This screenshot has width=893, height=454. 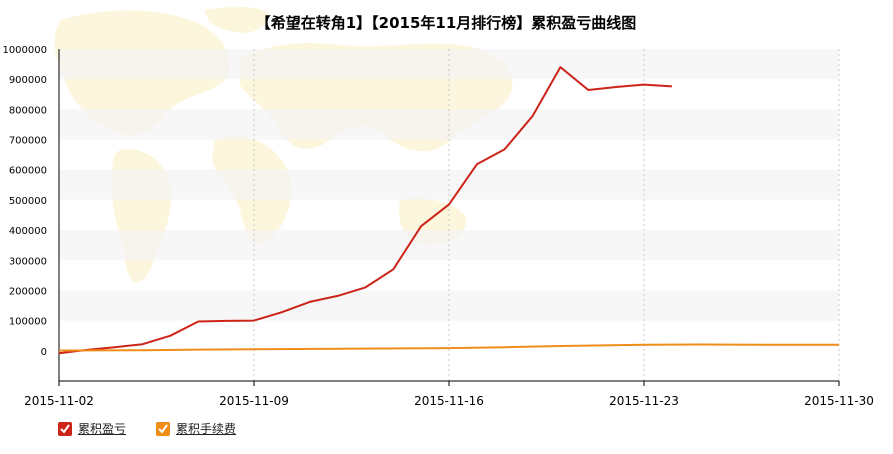 What do you see at coordinates (254, 401) in the screenshot?
I see `x-tick-label: 2015-11-09` at bounding box center [254, 401].